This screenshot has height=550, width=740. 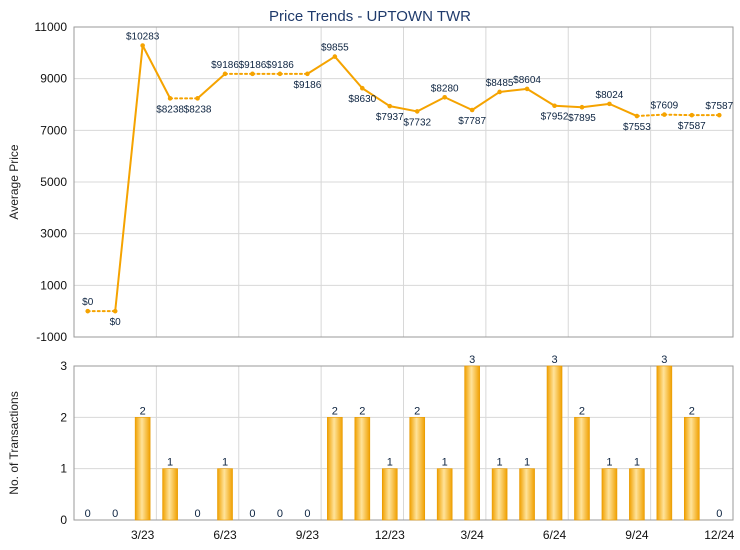 What do you see at coordinates (390, 117) in the screenshot?
I see `price-data-label: $7937` at bounding box center [390, 117].